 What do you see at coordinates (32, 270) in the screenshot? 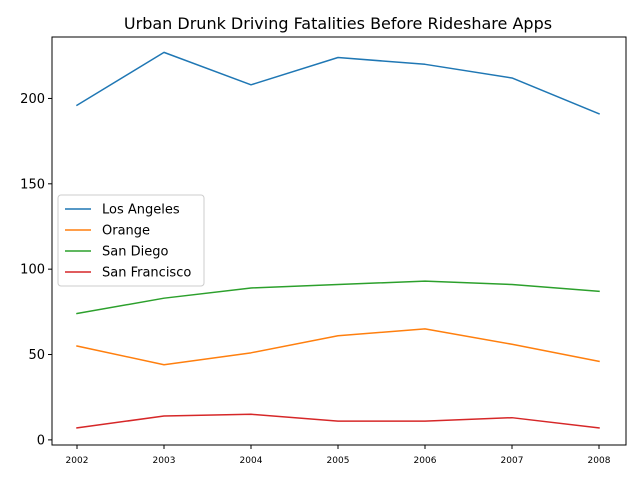
I see `y-tick-label: 100` at bounding box center [32, 270].